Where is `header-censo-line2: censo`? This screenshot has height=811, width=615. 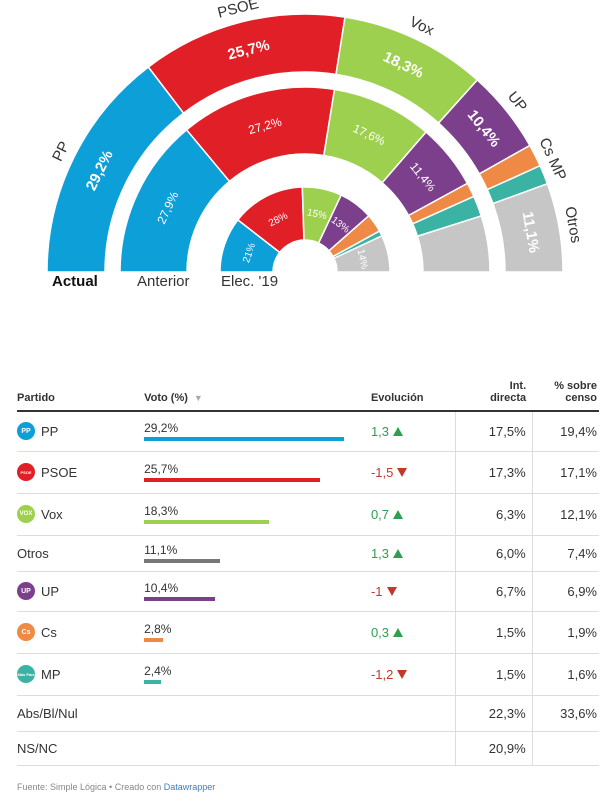
header-censo-line2: censo is located at coordinates (581, 398).